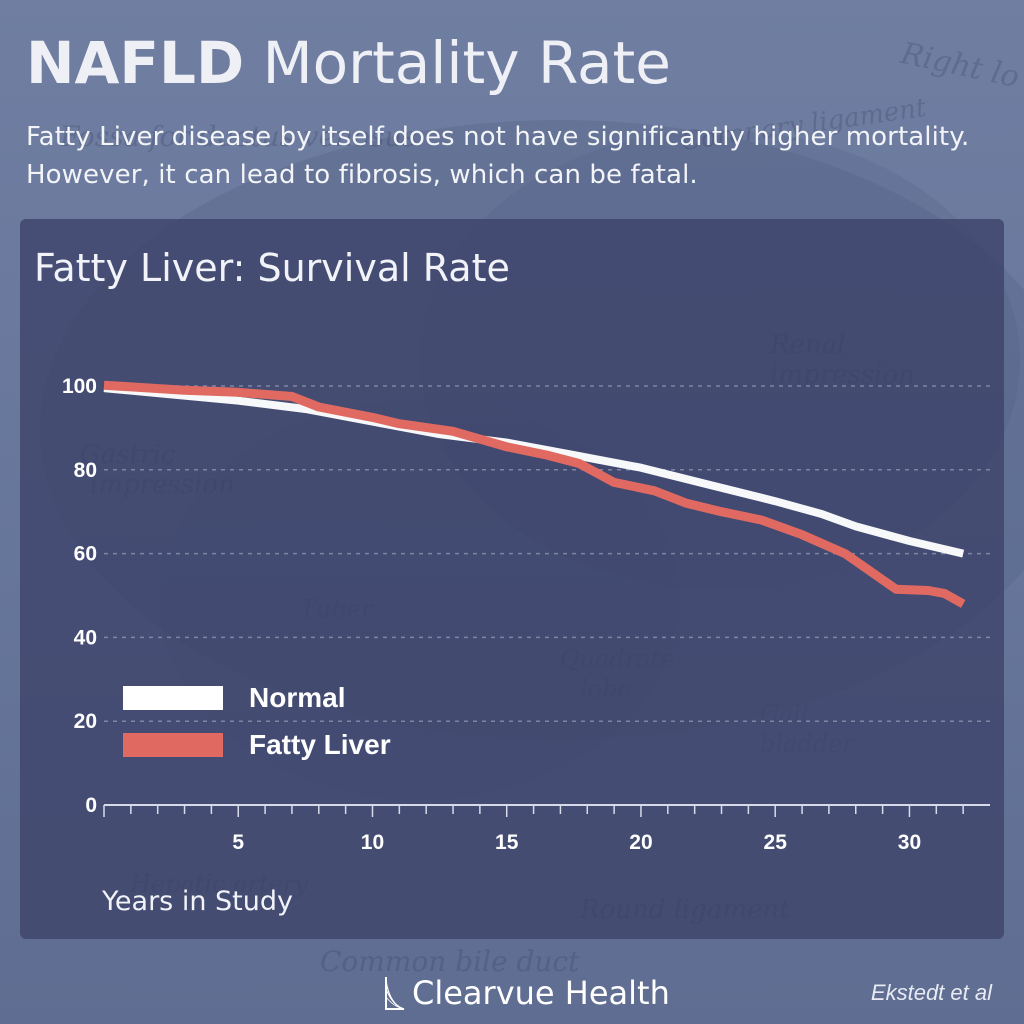 The image size is (1024, 1024). Describe the element at coordinates (776, 842) in the screenshot. I see `x-tick-label-25: 25` at that location.